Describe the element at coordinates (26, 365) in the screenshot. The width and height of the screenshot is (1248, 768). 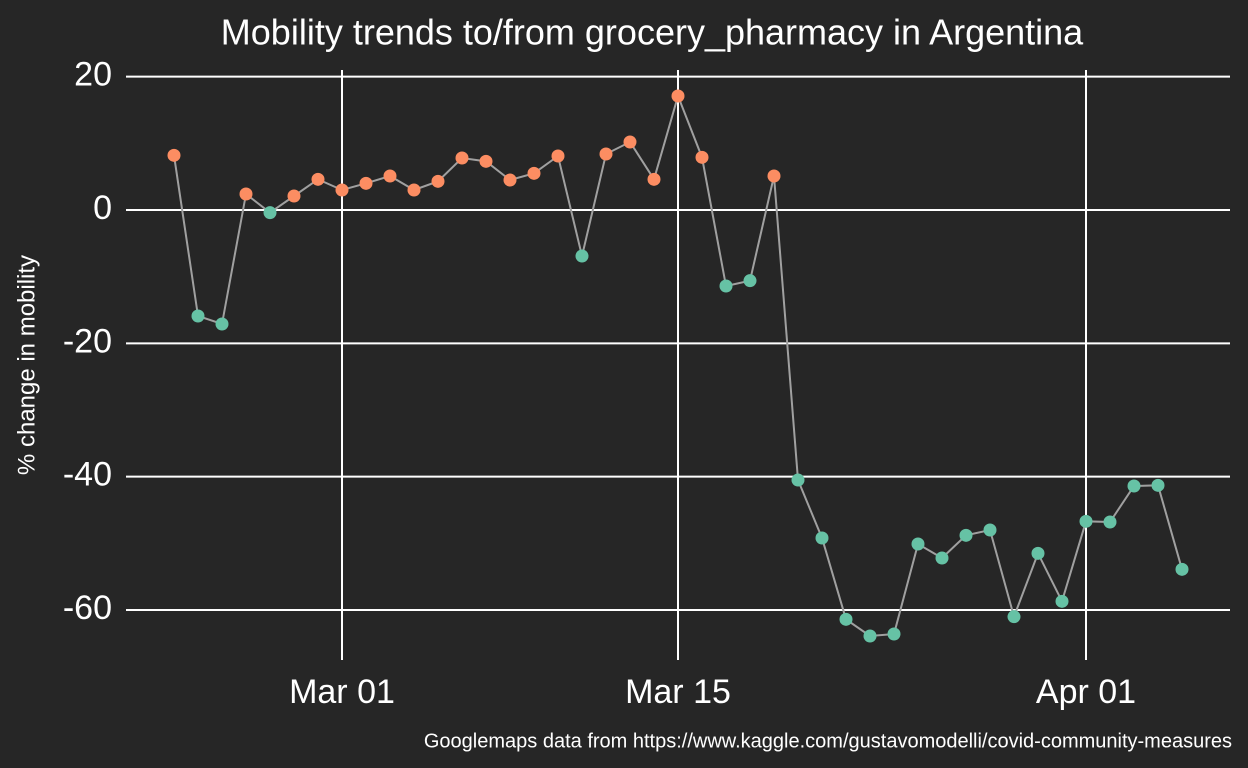
I see `y-axis-title: % change in mobility` at that location.